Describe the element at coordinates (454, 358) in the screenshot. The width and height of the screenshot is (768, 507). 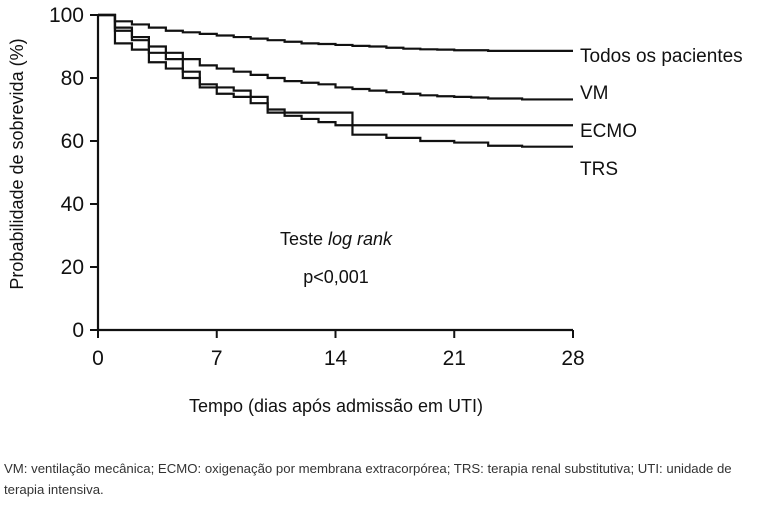
I see `x-tick-label: 21` at that location.